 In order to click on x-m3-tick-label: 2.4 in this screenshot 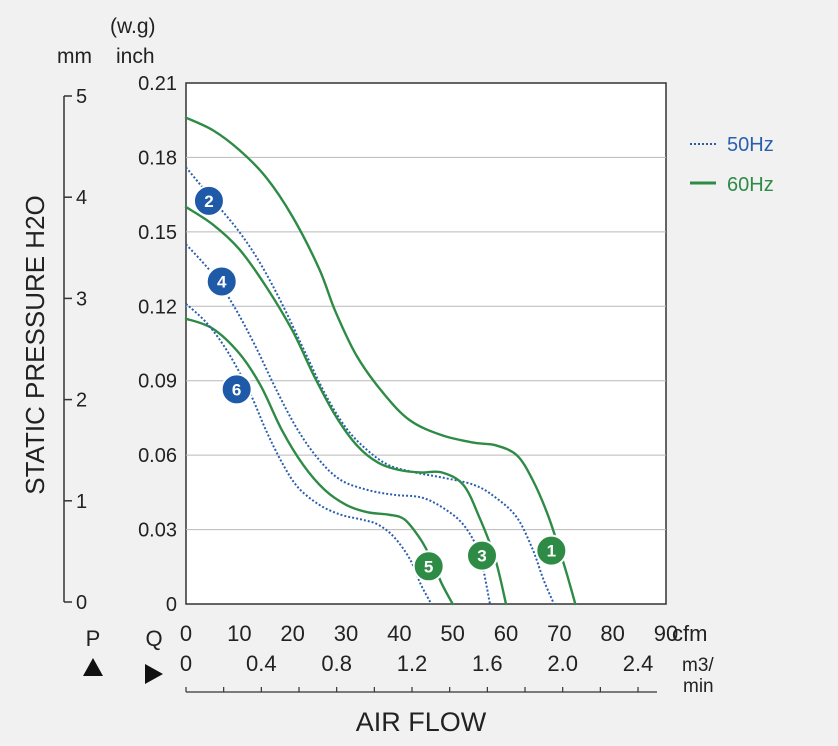, I will do `click(638, 663)`.